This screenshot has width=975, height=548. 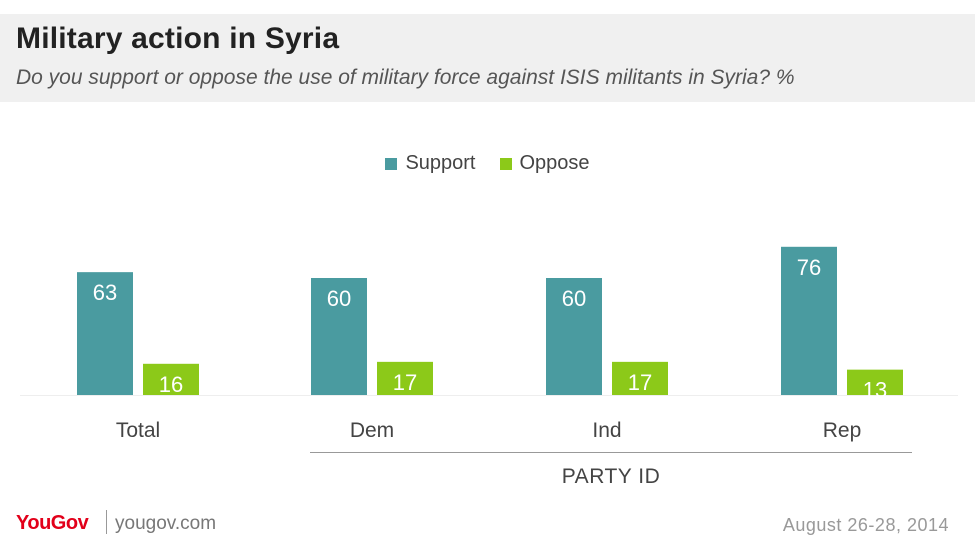 What do you see at coordinates (405, 382) in the screenshot?
I see `data-label-oppose-dem: 17` at bounding box center [405, 382].